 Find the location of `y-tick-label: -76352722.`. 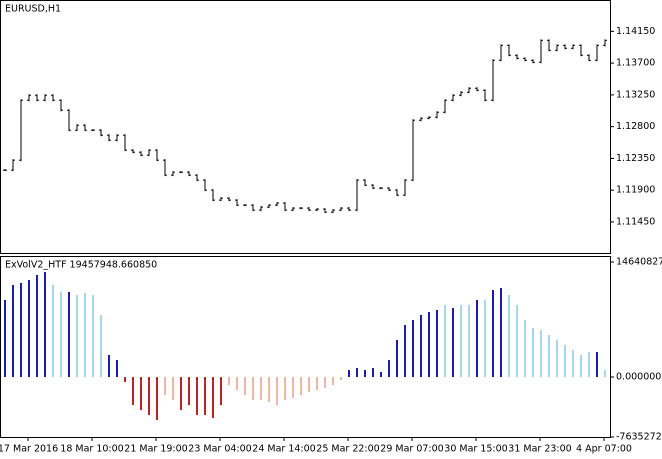

y-tick-label: -76352722. is located at coordinates (639, 437).